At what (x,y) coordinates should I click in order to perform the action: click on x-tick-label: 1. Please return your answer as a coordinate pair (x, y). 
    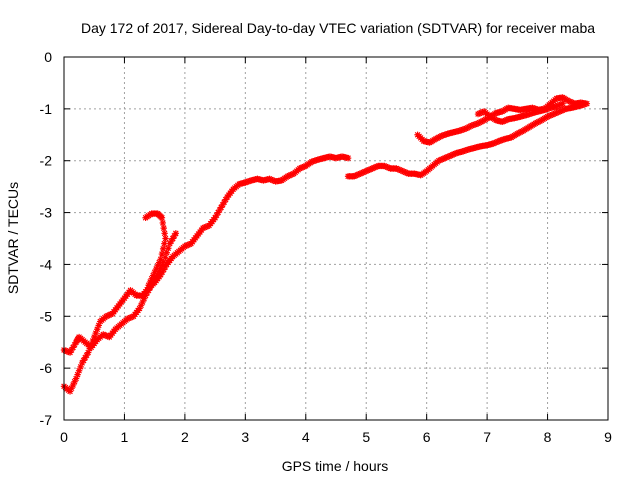
    Looking at the image, I should click on (125, 437).